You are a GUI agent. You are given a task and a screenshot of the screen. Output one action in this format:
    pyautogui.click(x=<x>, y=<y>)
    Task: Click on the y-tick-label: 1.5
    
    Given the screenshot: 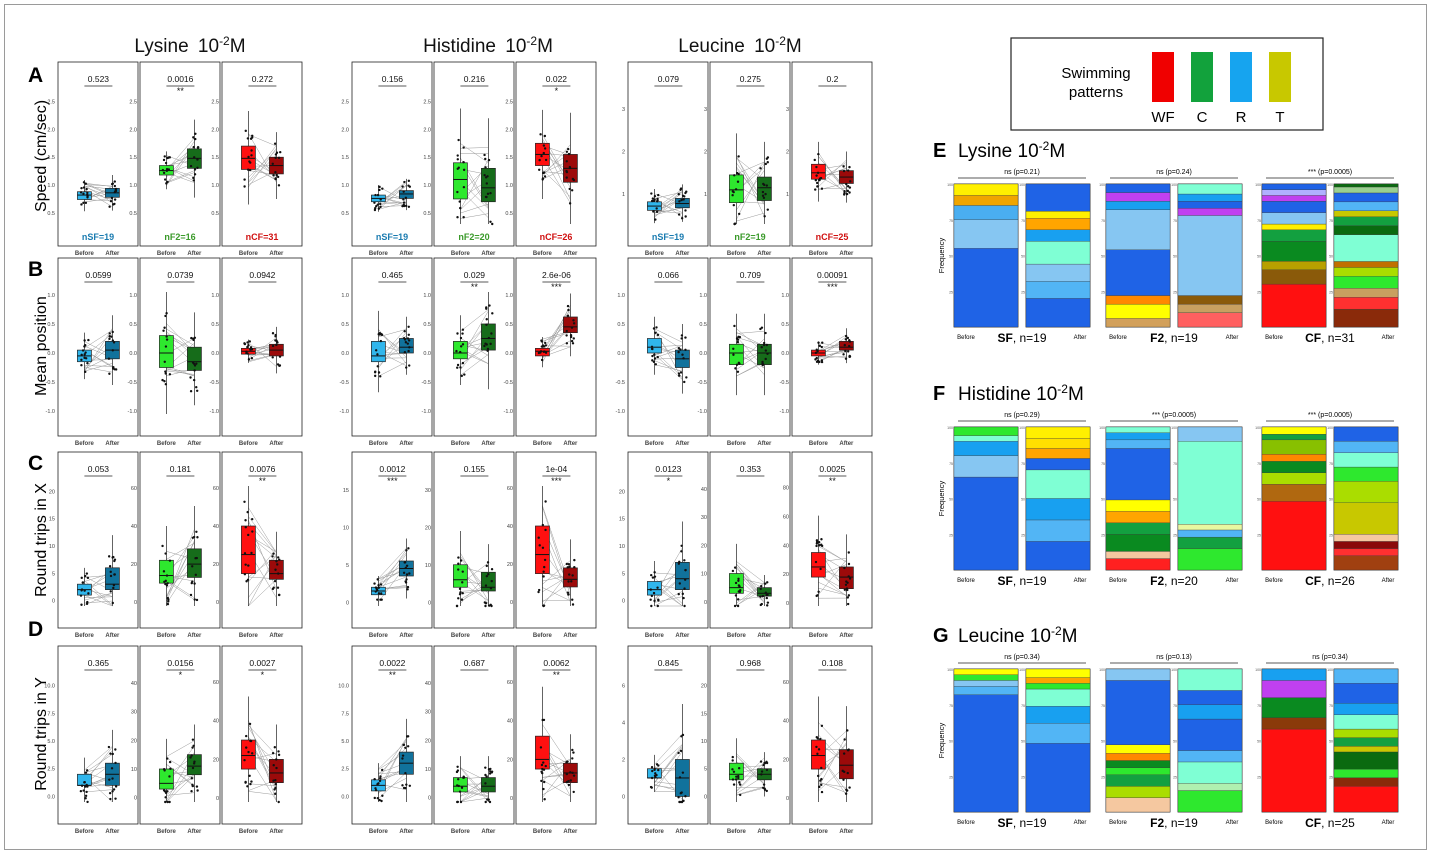 What is the action you would take?
    pyautogui.click(x=133, y=158)
    